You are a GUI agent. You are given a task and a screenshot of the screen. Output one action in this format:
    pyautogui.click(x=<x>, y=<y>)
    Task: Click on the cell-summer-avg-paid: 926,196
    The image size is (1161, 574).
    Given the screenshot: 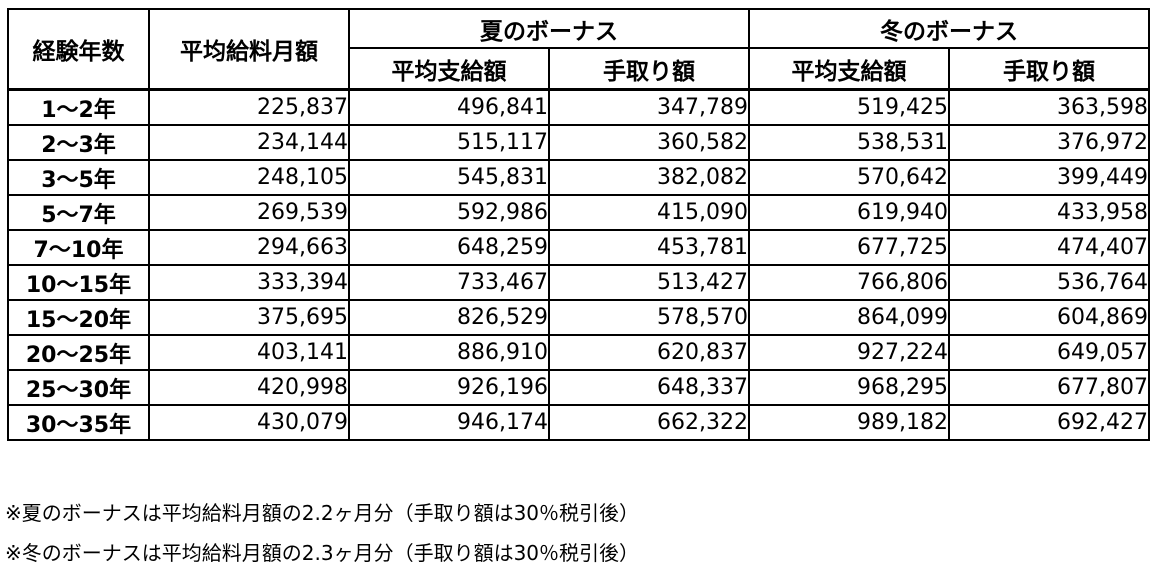 What is the action you would take?
    pyautogui.click(x=449, y=387)
    